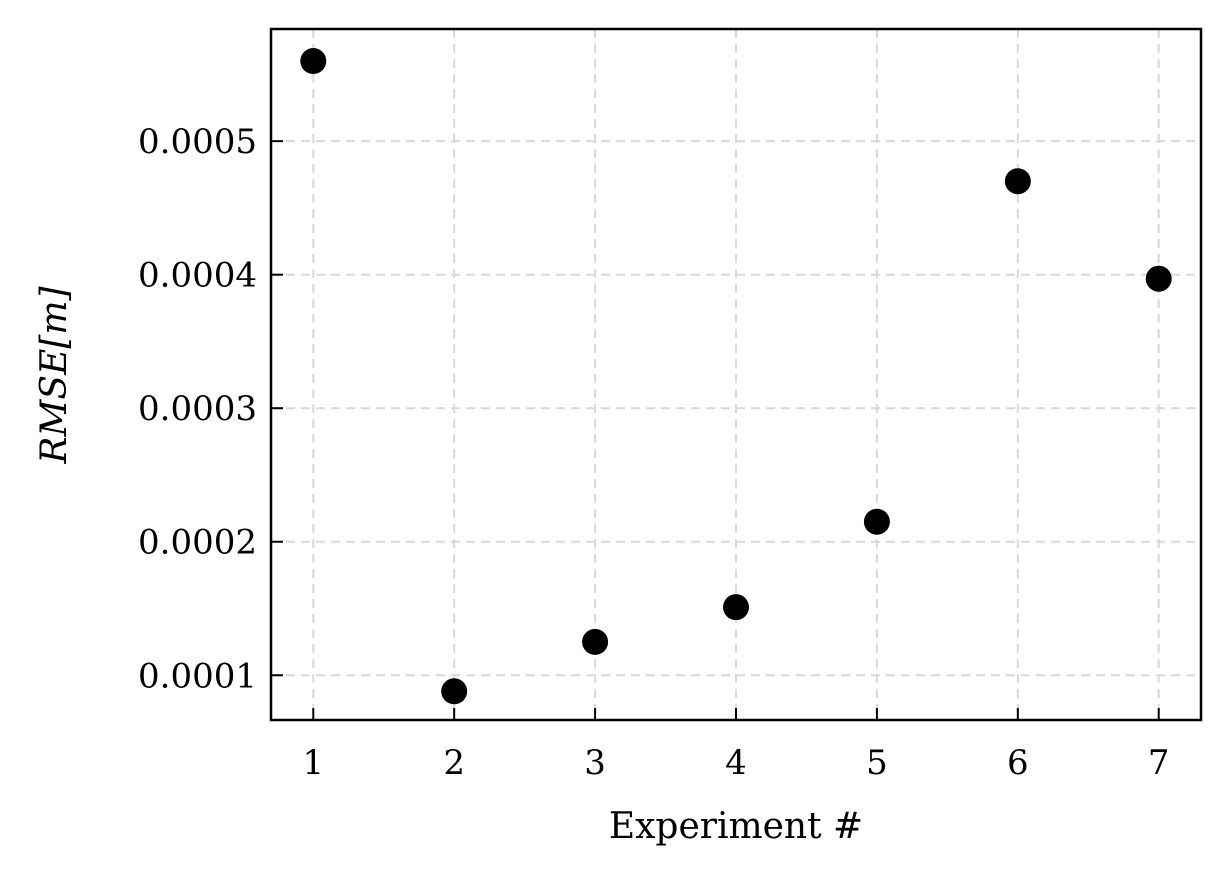 This screenshot has width=1230, height=878. I want to click on x-tick-label: 3, so click(595, 763).